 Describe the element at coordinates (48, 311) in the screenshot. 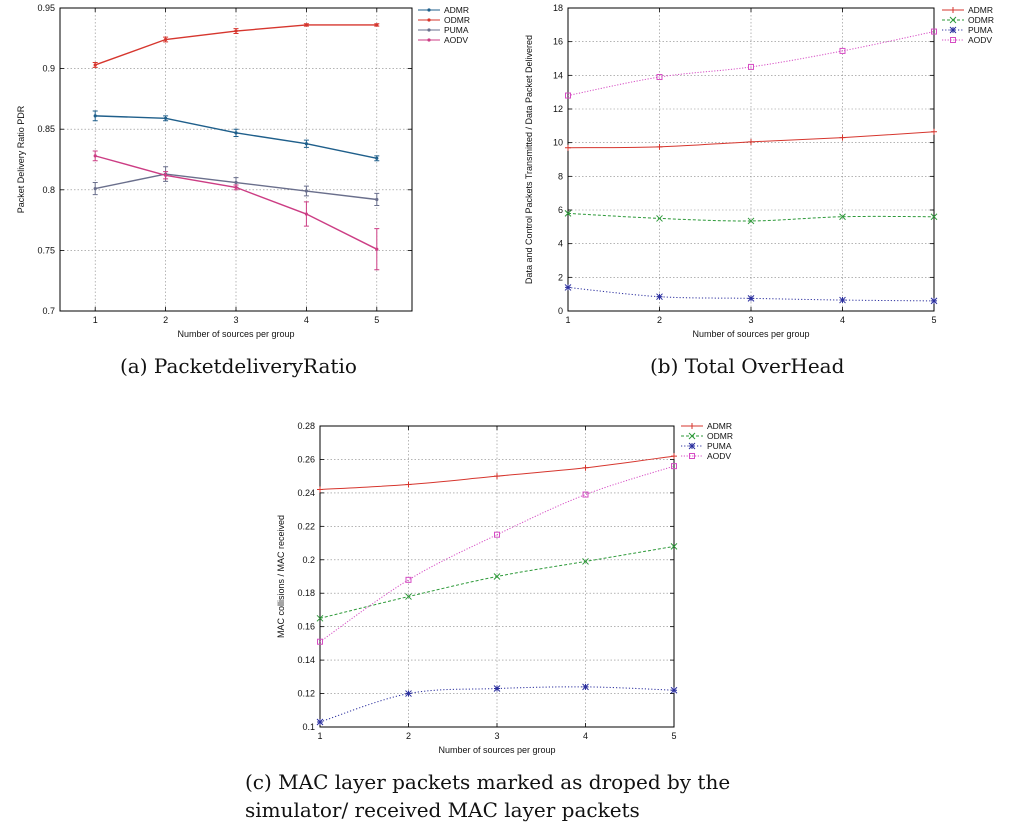

I see `y-tick-label: 0.7` at that location.